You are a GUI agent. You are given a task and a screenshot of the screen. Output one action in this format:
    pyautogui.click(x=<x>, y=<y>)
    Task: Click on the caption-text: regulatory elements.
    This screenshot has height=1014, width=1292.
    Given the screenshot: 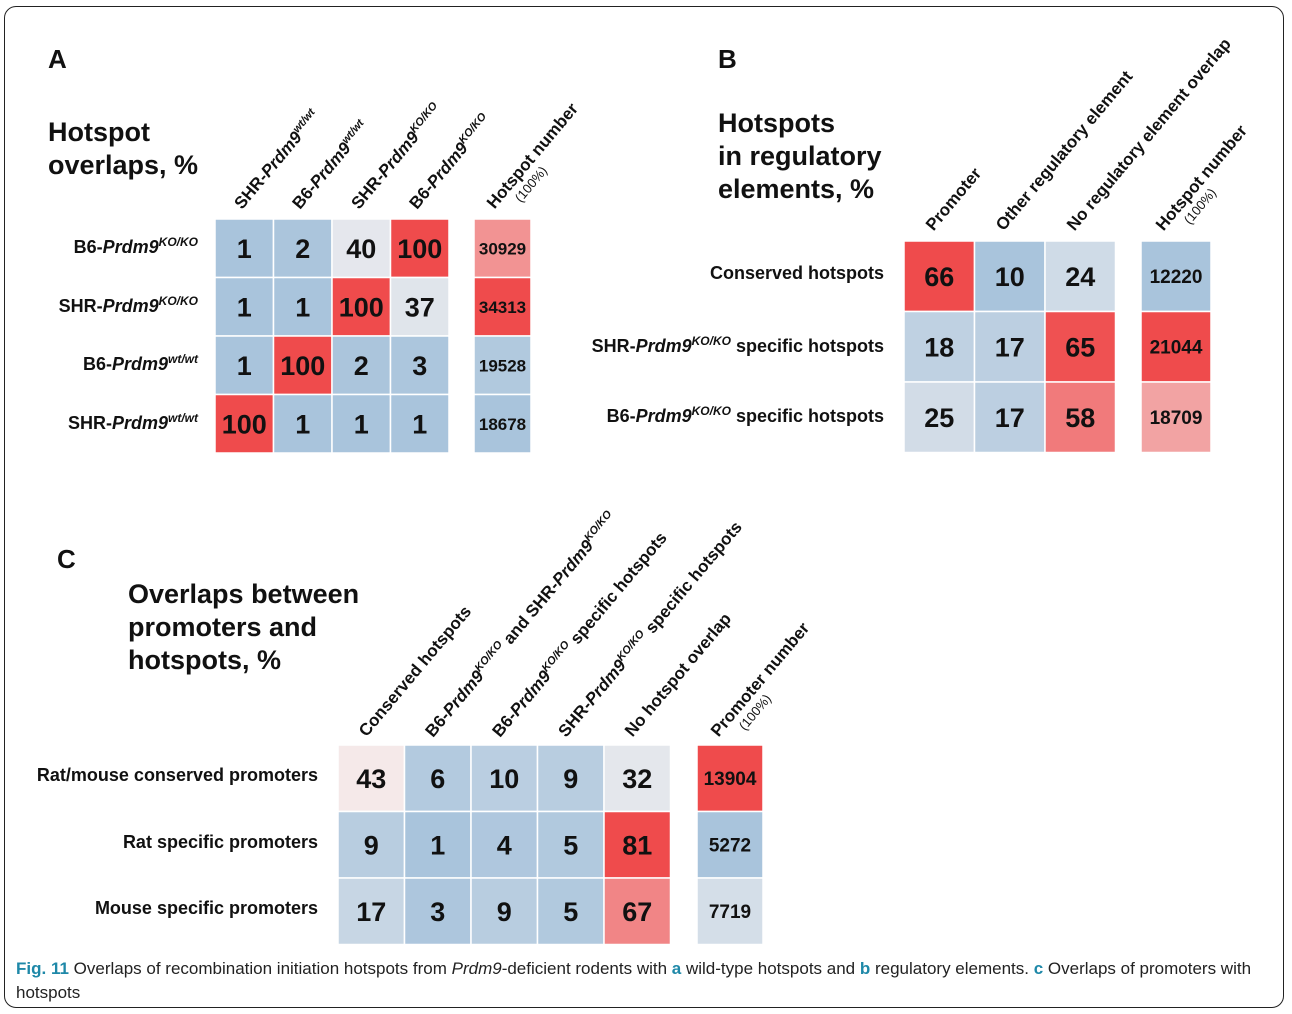 What is the action you would take?
    pyautogui.click(x=952, y=968)
    